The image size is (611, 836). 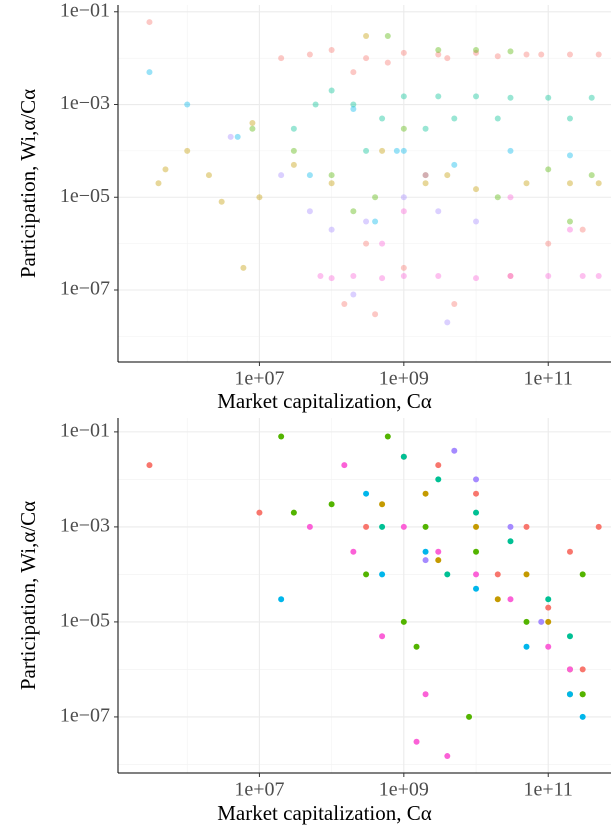 What do you see at coordinates (85, 103) in the screenshot?
I see `y-tick-label: 1e−03` at bounding box center [85, 103].